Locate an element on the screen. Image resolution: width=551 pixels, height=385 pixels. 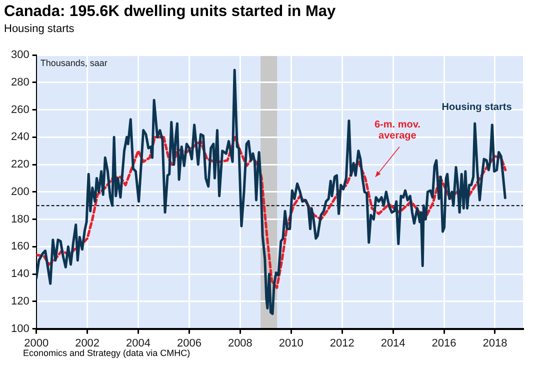
y-tick-label: 120 is located at coordinates (20, 301).